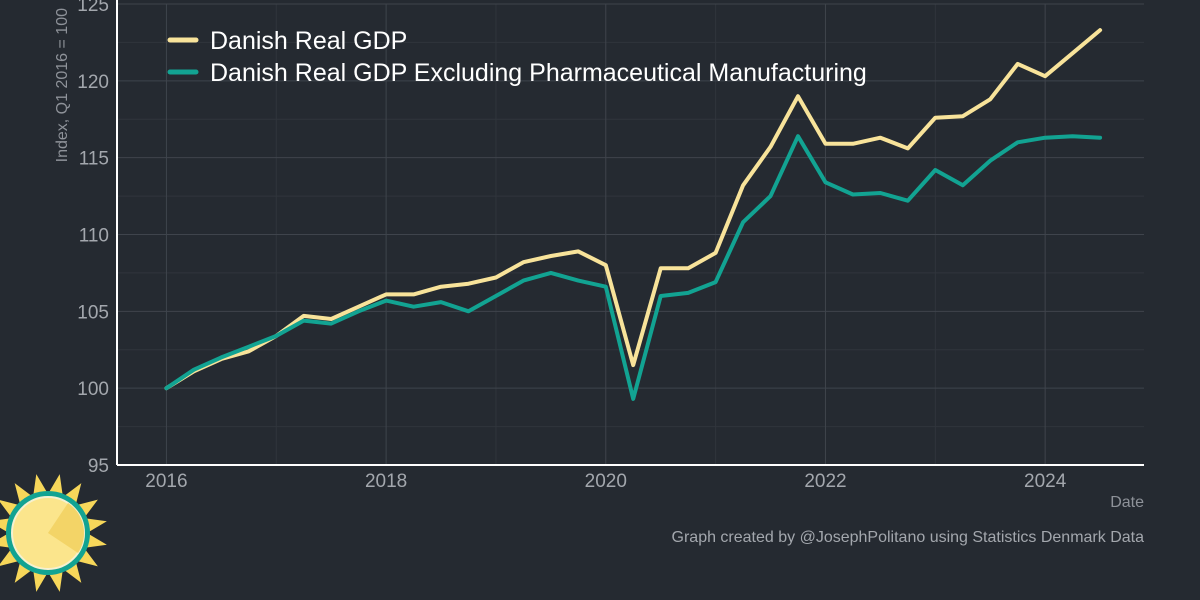 This screenshot has width=1200, height=600. I want to click on y-tick-labels: 95 100 105 110 115 120 125, so click(93, 238).